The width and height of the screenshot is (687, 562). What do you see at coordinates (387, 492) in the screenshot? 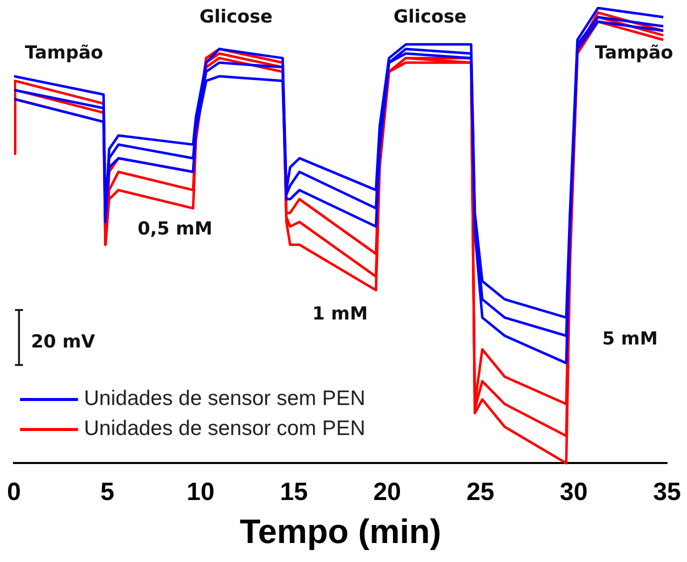
I see `x-tick-label: 20` at bounding box center [387, 492].